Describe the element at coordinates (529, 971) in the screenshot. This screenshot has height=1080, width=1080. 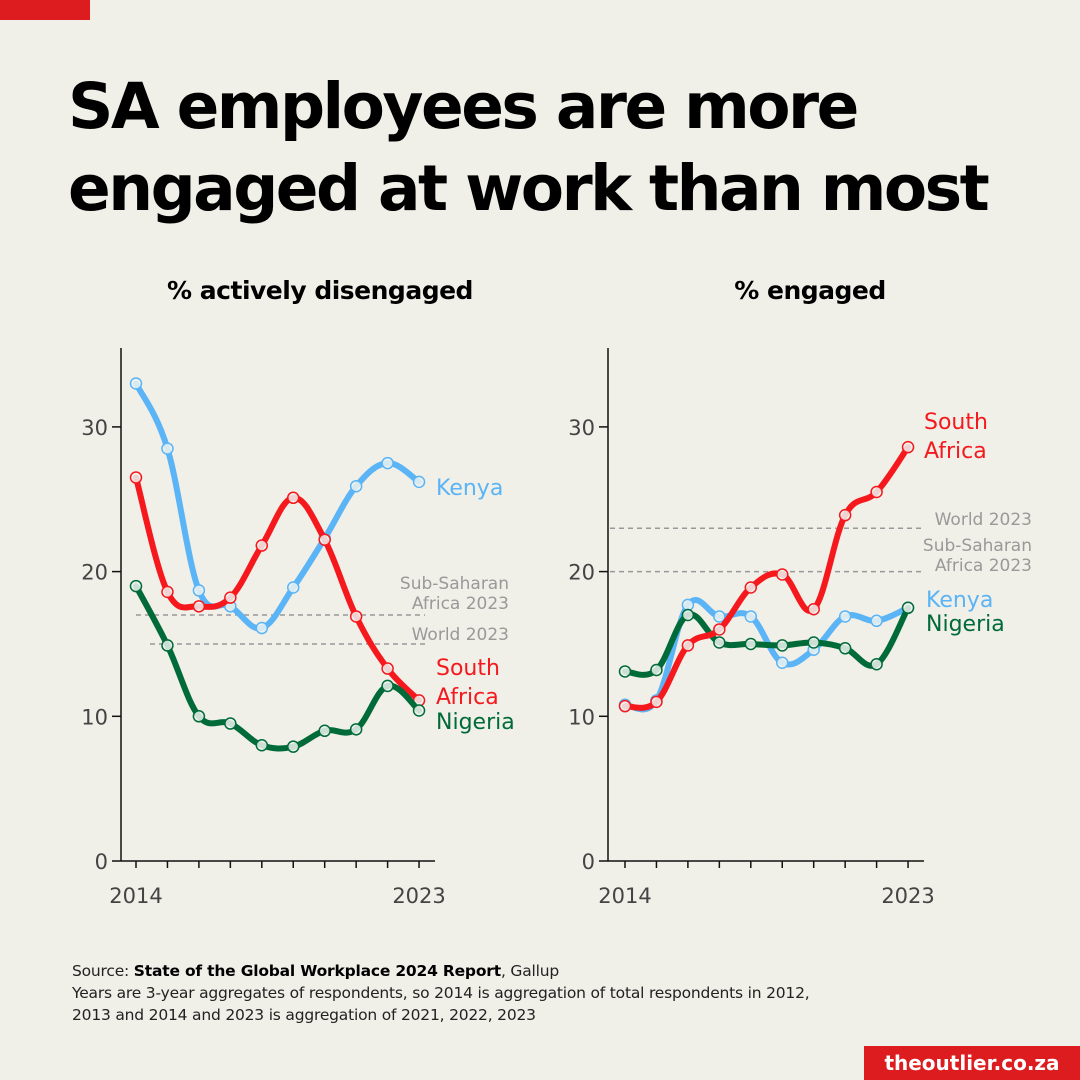
I see `source-suffix: , Gallup` at that location.